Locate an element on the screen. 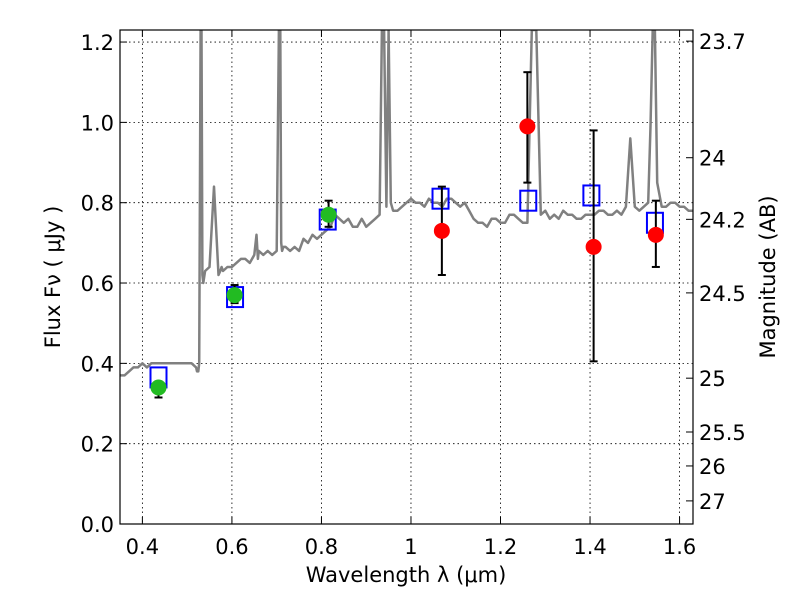 This screenshot has height=600, width=800. y-tick-label: 1.2 is located at coordinates (97, 43).